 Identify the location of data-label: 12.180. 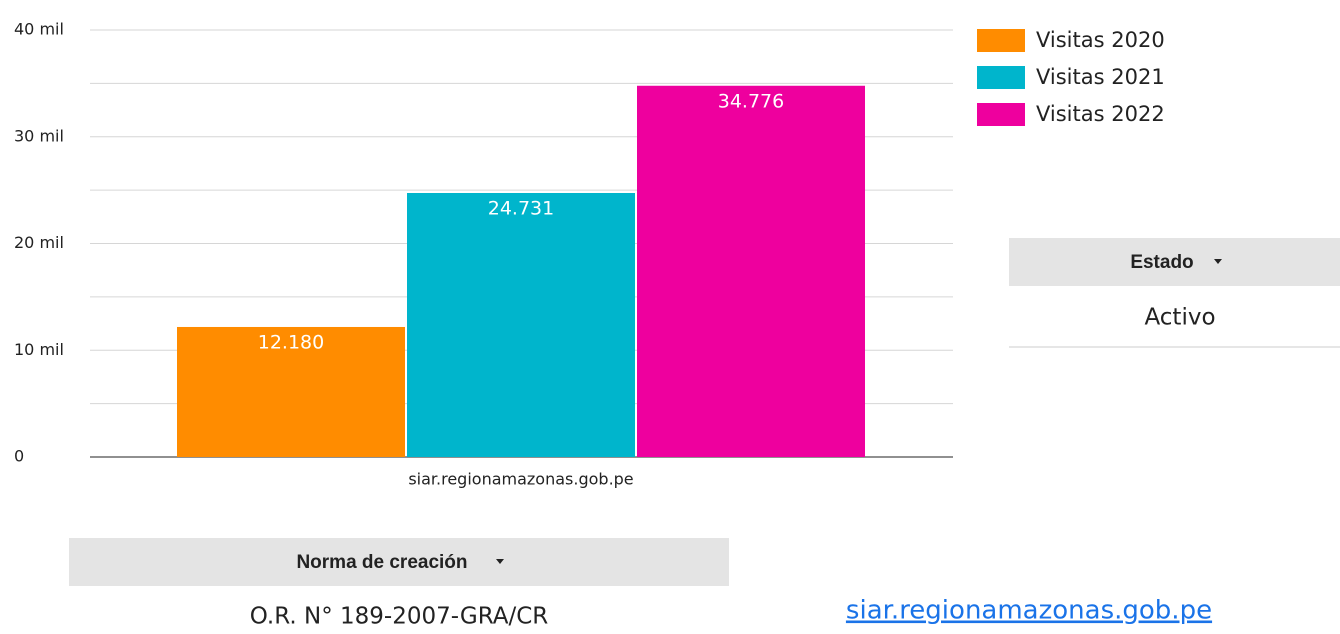
(291, 342).